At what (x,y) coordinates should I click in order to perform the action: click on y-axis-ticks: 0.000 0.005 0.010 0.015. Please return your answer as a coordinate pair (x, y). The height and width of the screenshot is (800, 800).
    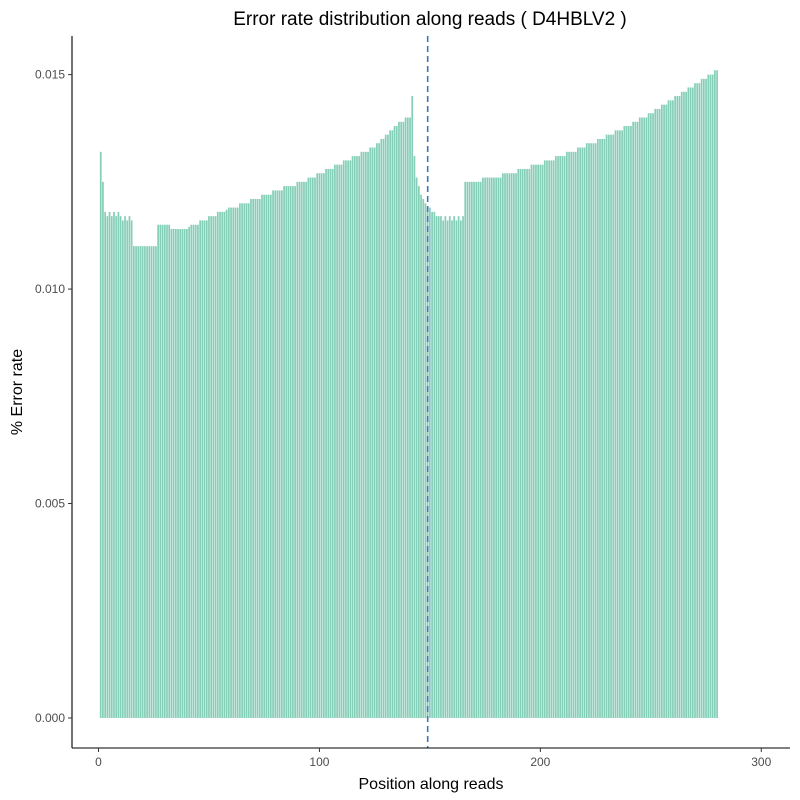
    Looking at the image, I should click on (53, 396).